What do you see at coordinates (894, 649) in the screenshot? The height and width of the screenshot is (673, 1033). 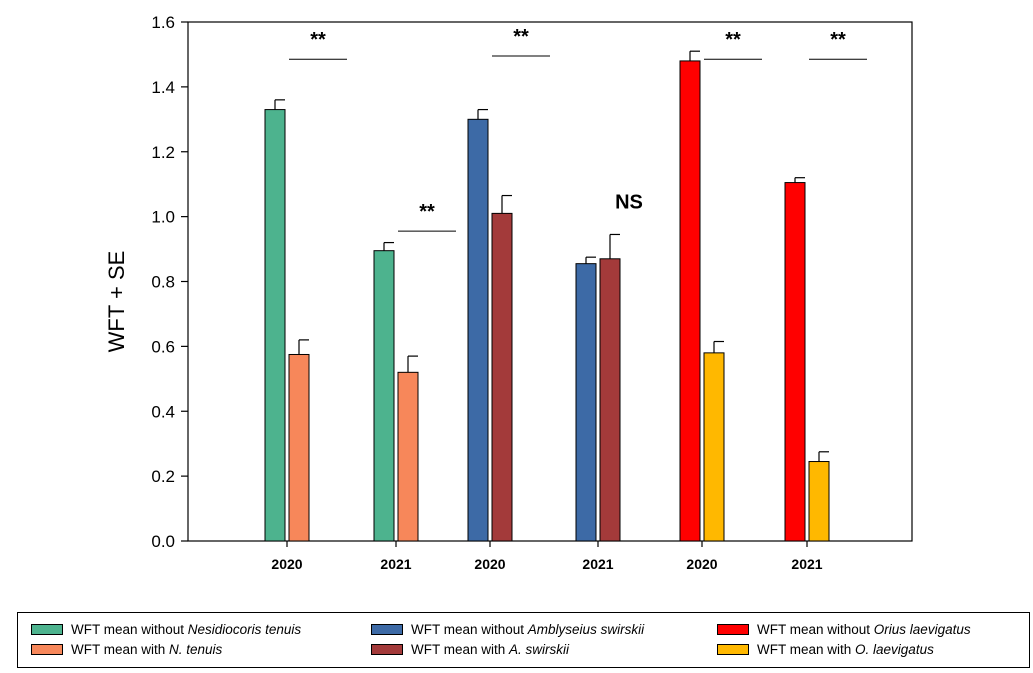 I see `legend-label-species: O. laevigatus` at bounding box center [894, 649].